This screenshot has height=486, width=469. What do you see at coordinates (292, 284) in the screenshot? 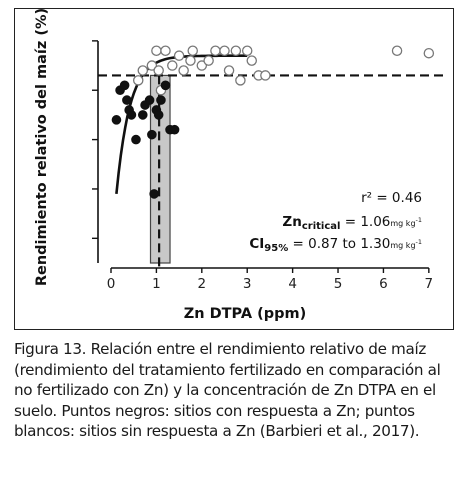
I see `x-tick-label: 4` at bounding box center [292, 284].